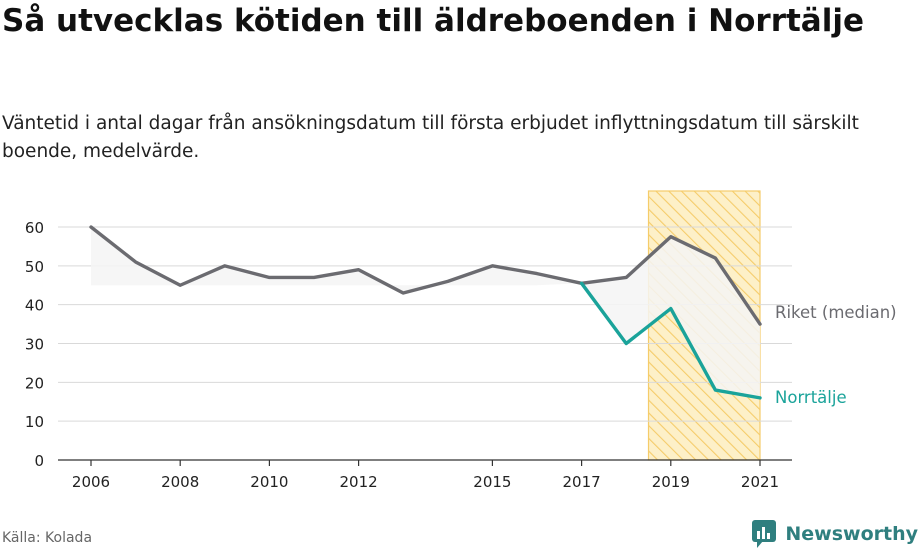 This screenshot has height=552, width=920. What do you see at coordinates (836, 312) in the screenshot?
I see `series-label-riket: Riket (median)` at bounding box center [836, 312].